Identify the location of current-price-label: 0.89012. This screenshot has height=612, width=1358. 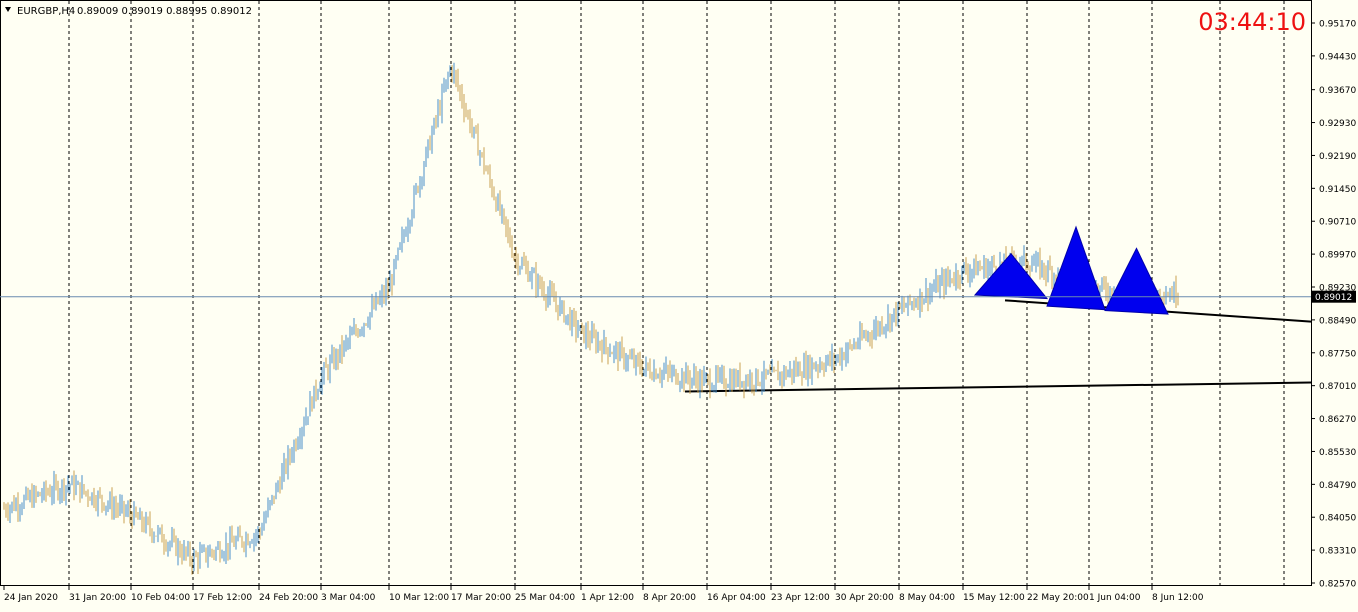
(1333, 298).